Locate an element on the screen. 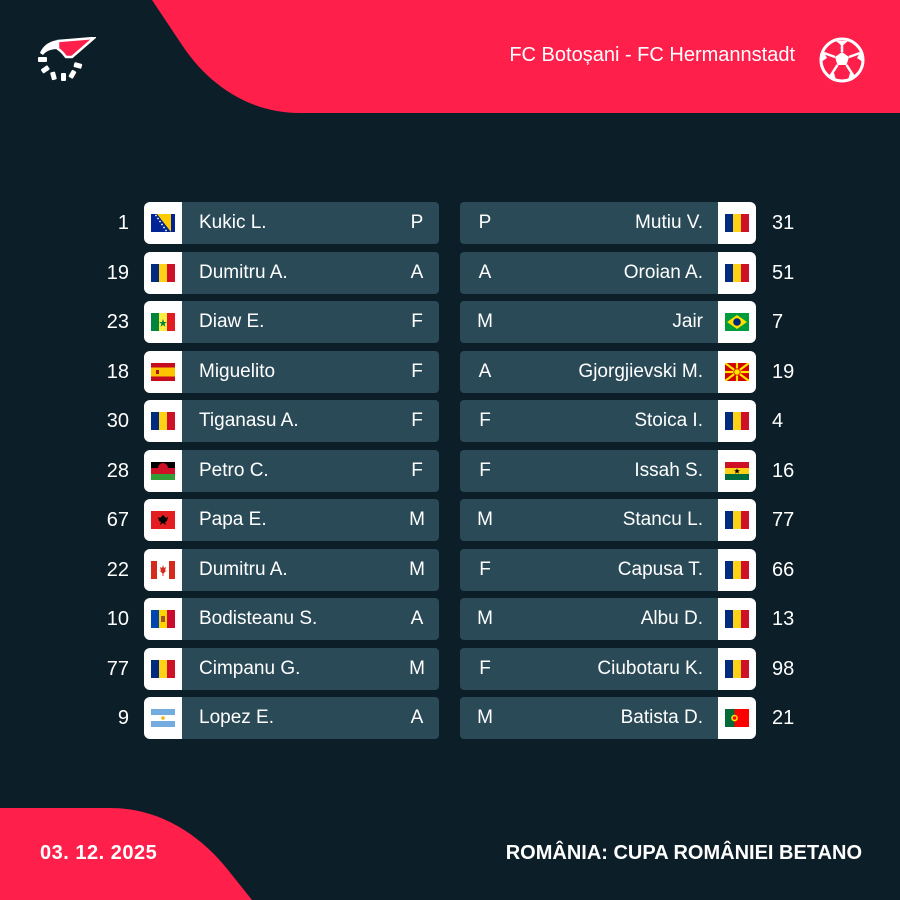  home-player-row: 10 Bodisteanu S. A is located at coordinates (450, 619).